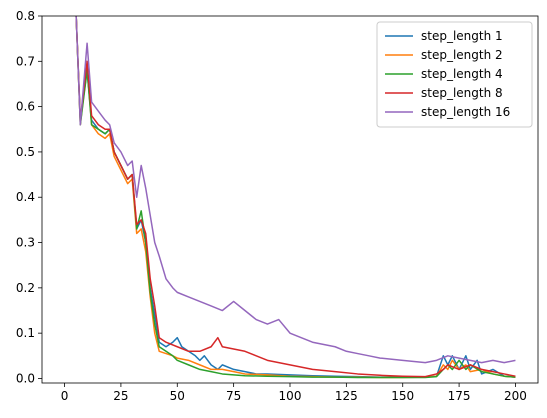 This screenshot has width=547, height=418. I want to click on x-tick-label: 75, so click(233, 396).